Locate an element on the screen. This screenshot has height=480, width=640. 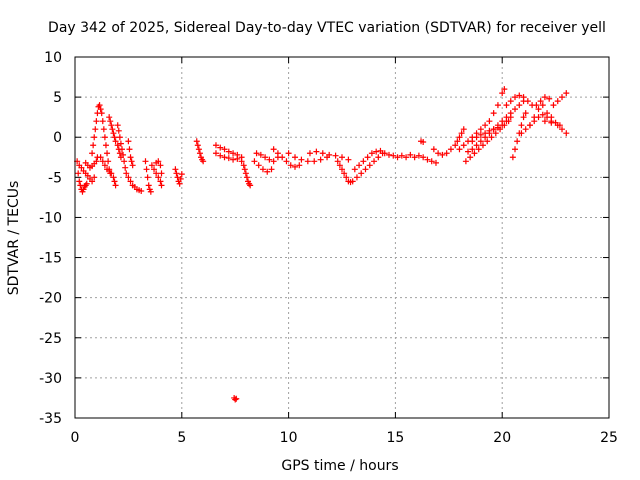
x-tick-label: 0 is located at coordinates (75, 438).